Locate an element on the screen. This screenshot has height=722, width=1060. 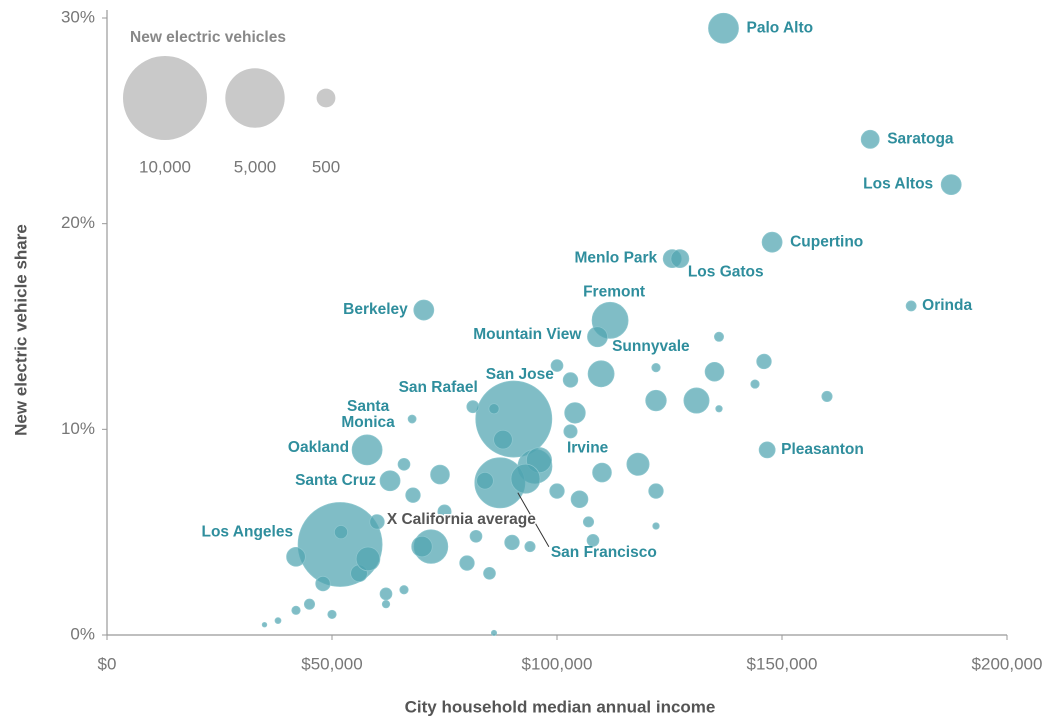
bubble-label: Los Altos is located at coordinates (898, 184).